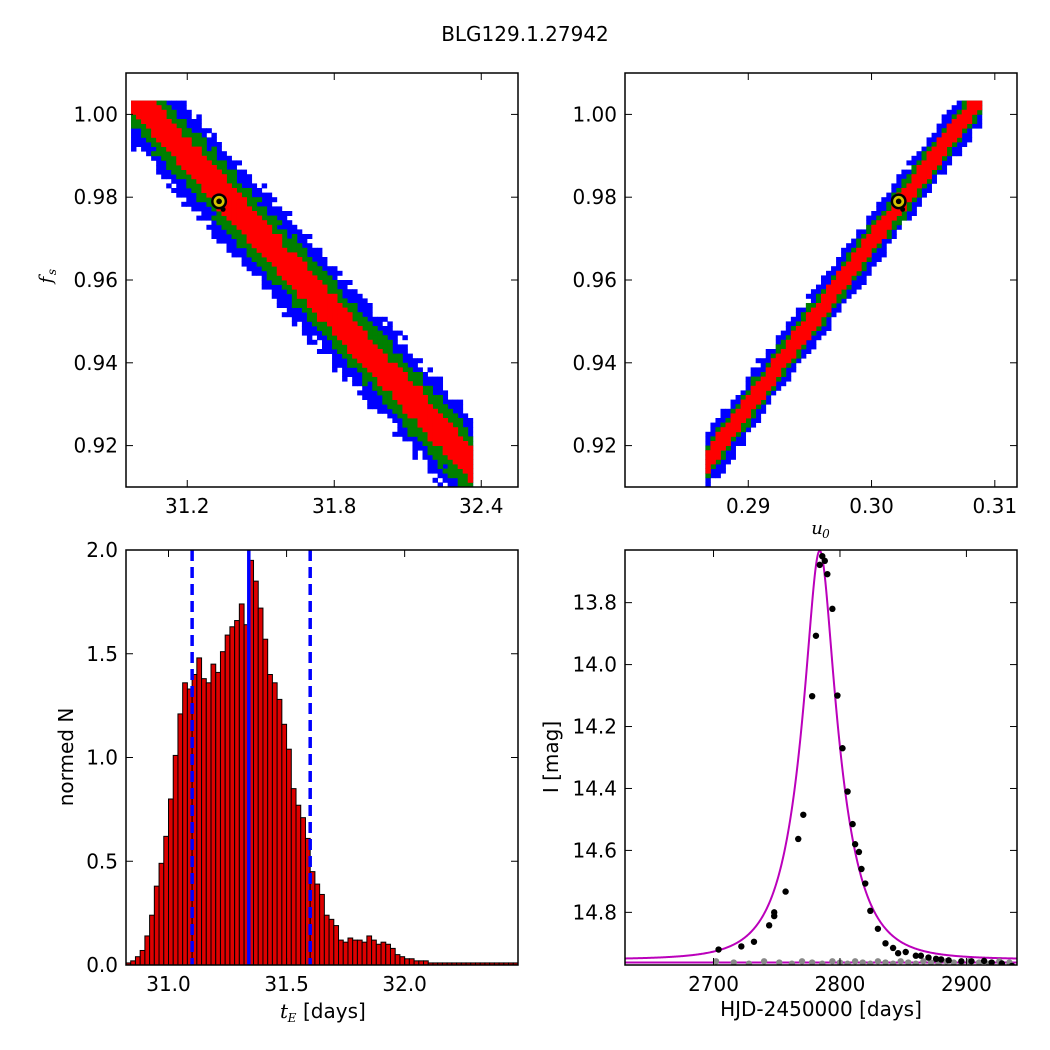 The width and height of the screenshot is (1050, 1050). Describe the element at coordinates (95, 114) in the screenshot. I see `y-tick-label: 1.00` at that location.